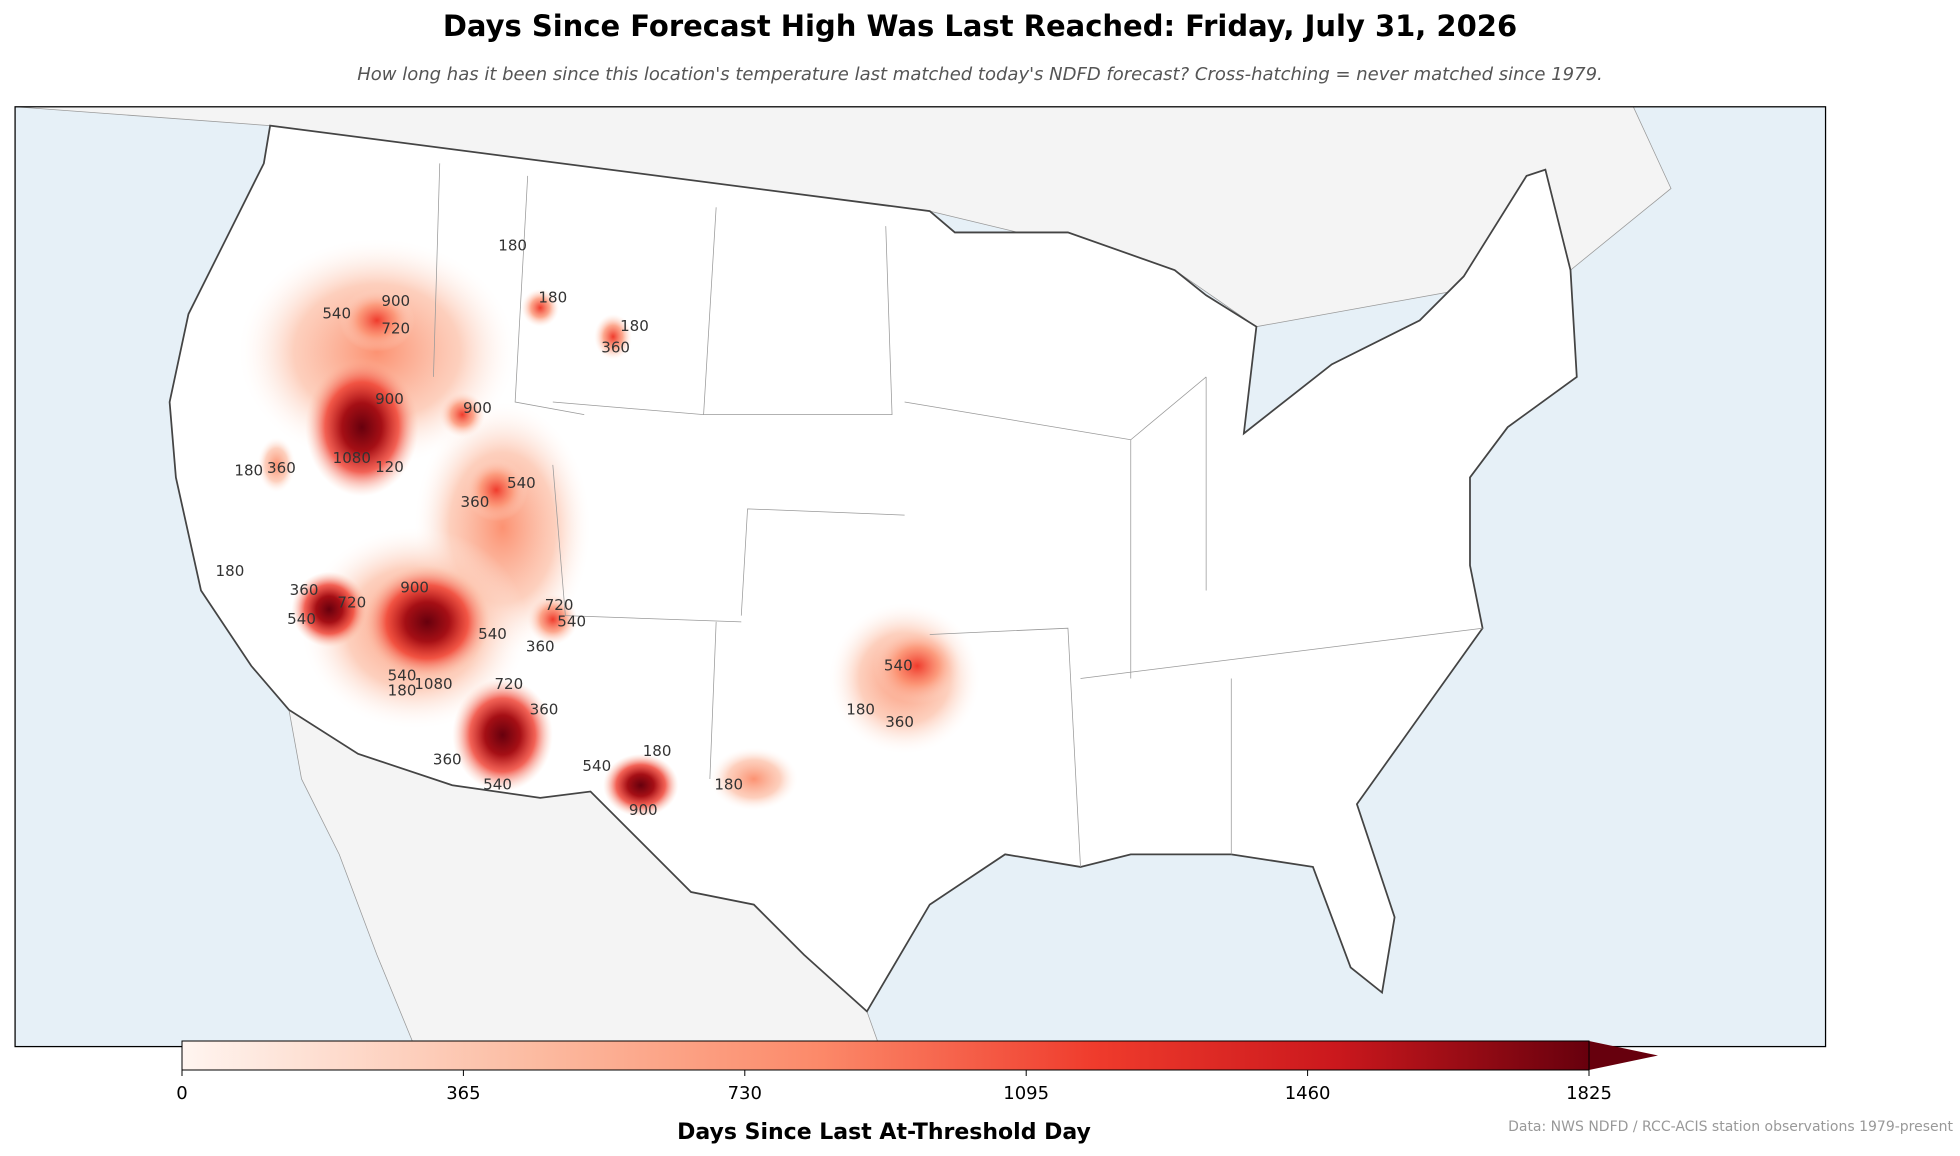 The image size is (1960, 1156). What do you see at coordinates (1308, 1093) in the screenshot?
I see `colorbar-tick-label: 1460` at bounding box center [1308, 1093].